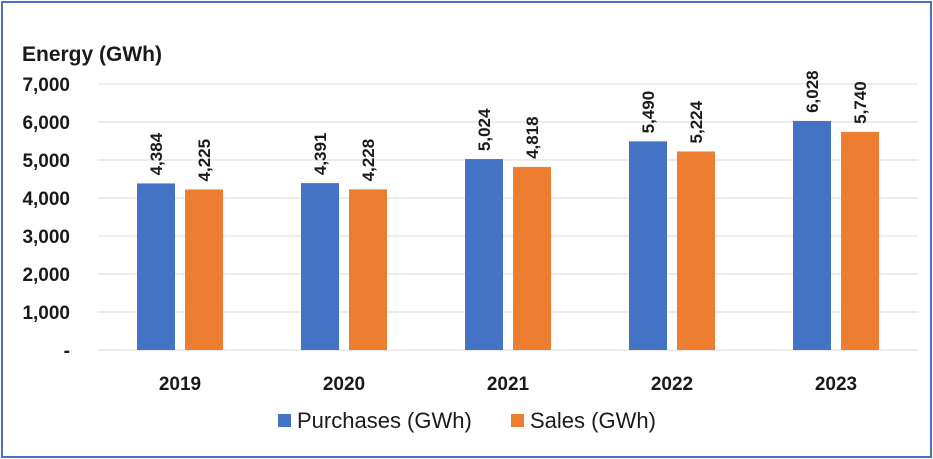  What do you see at coordinates (204, 160) in the screenshot?
I see `data-label: 4,225` at bounding box center [204, 160].